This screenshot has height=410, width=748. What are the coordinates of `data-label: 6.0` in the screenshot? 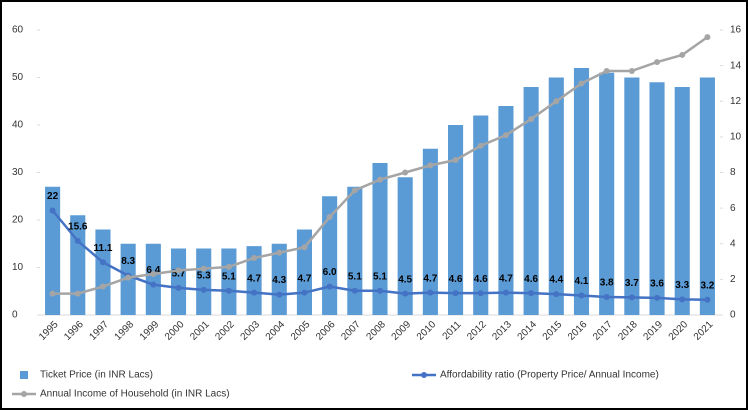 It's located at (330, 272).